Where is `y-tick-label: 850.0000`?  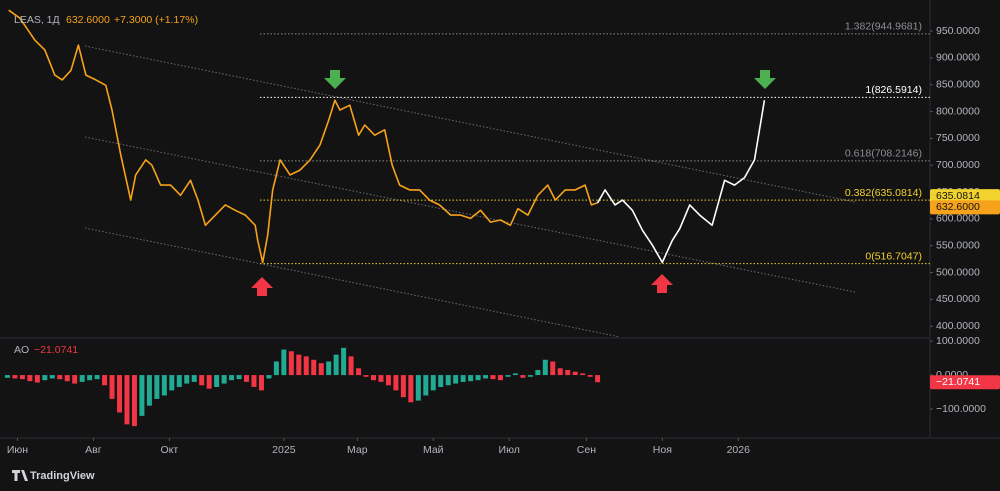
y-tick-label: 850.0000 is located at coordinates (958, 85).